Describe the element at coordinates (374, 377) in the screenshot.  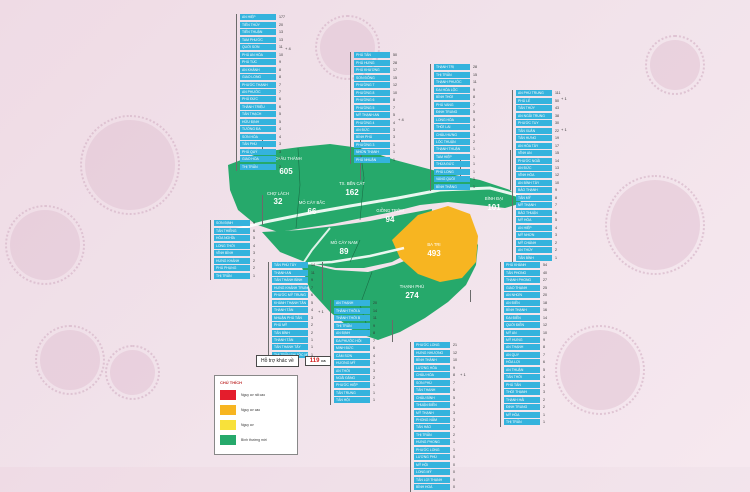
I see `commune-count: 2` at that location.